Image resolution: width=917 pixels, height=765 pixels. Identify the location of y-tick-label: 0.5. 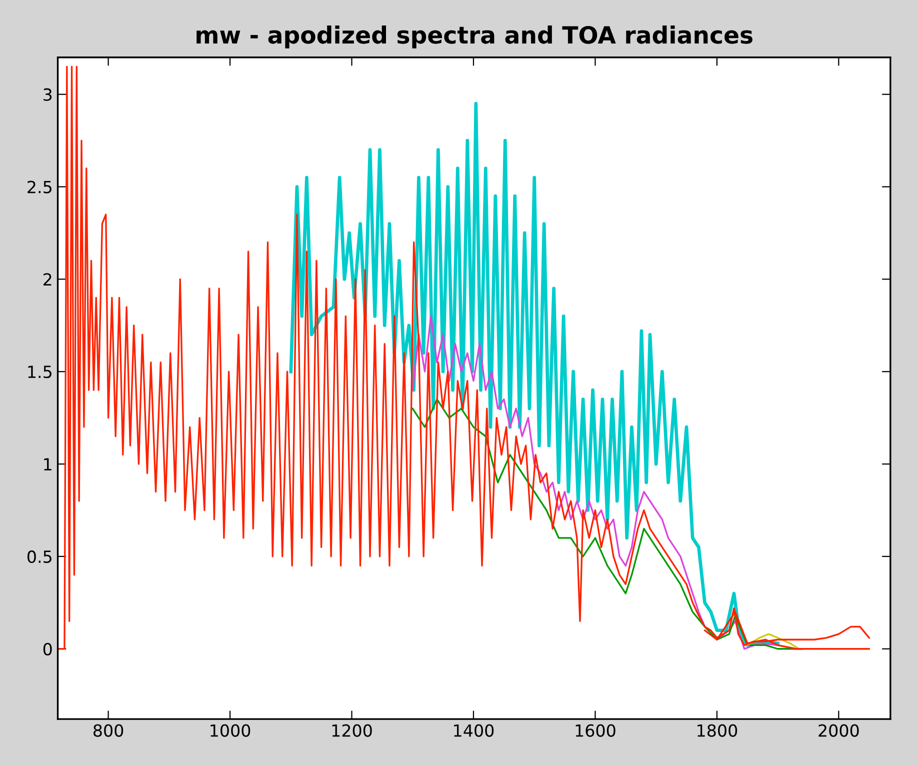
(40, 557).